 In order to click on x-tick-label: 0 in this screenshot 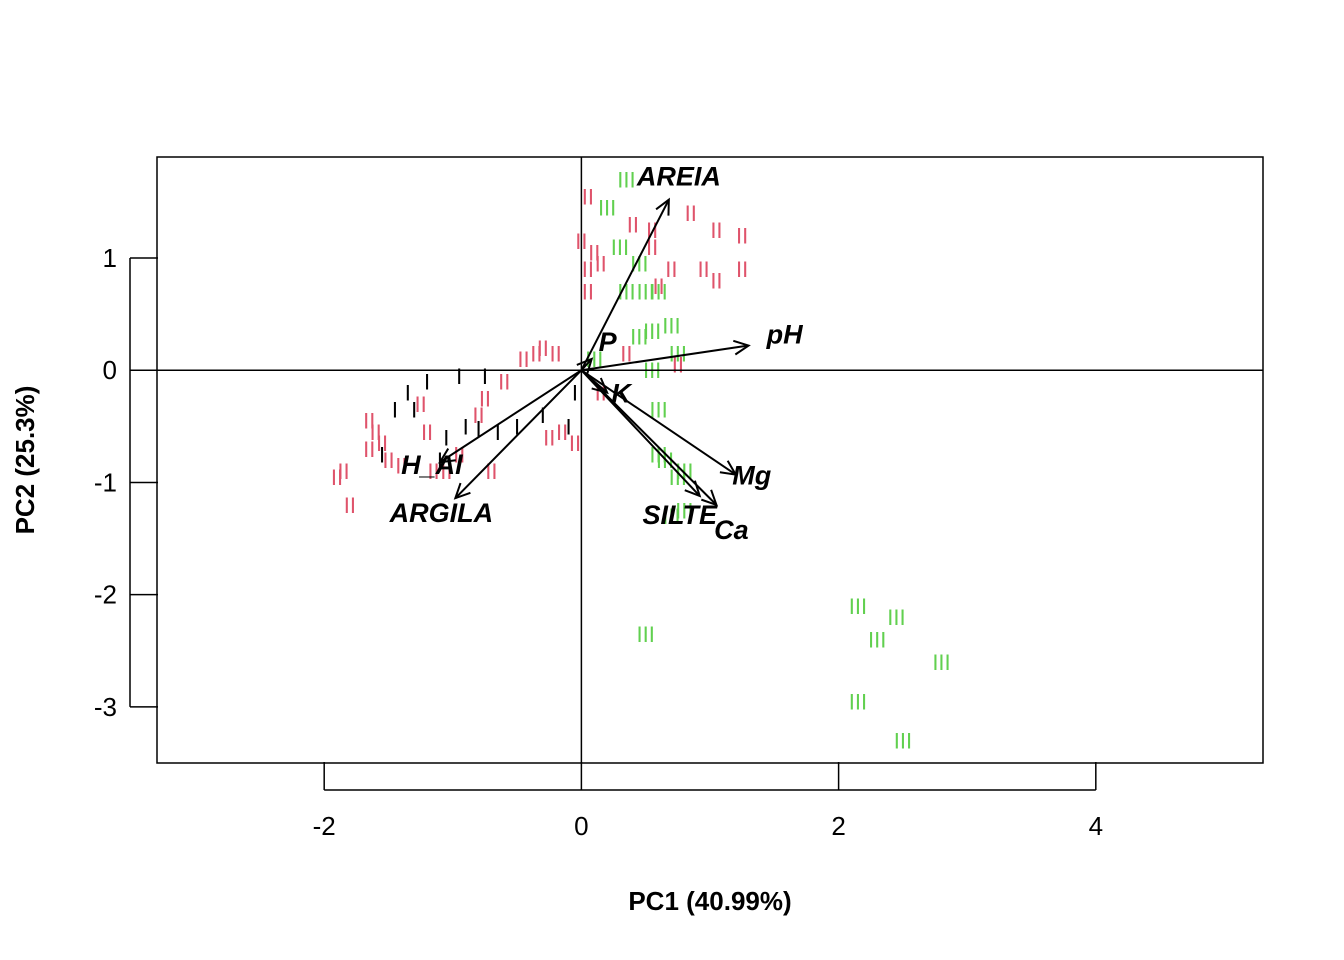, I will do `click(581, 826)`.